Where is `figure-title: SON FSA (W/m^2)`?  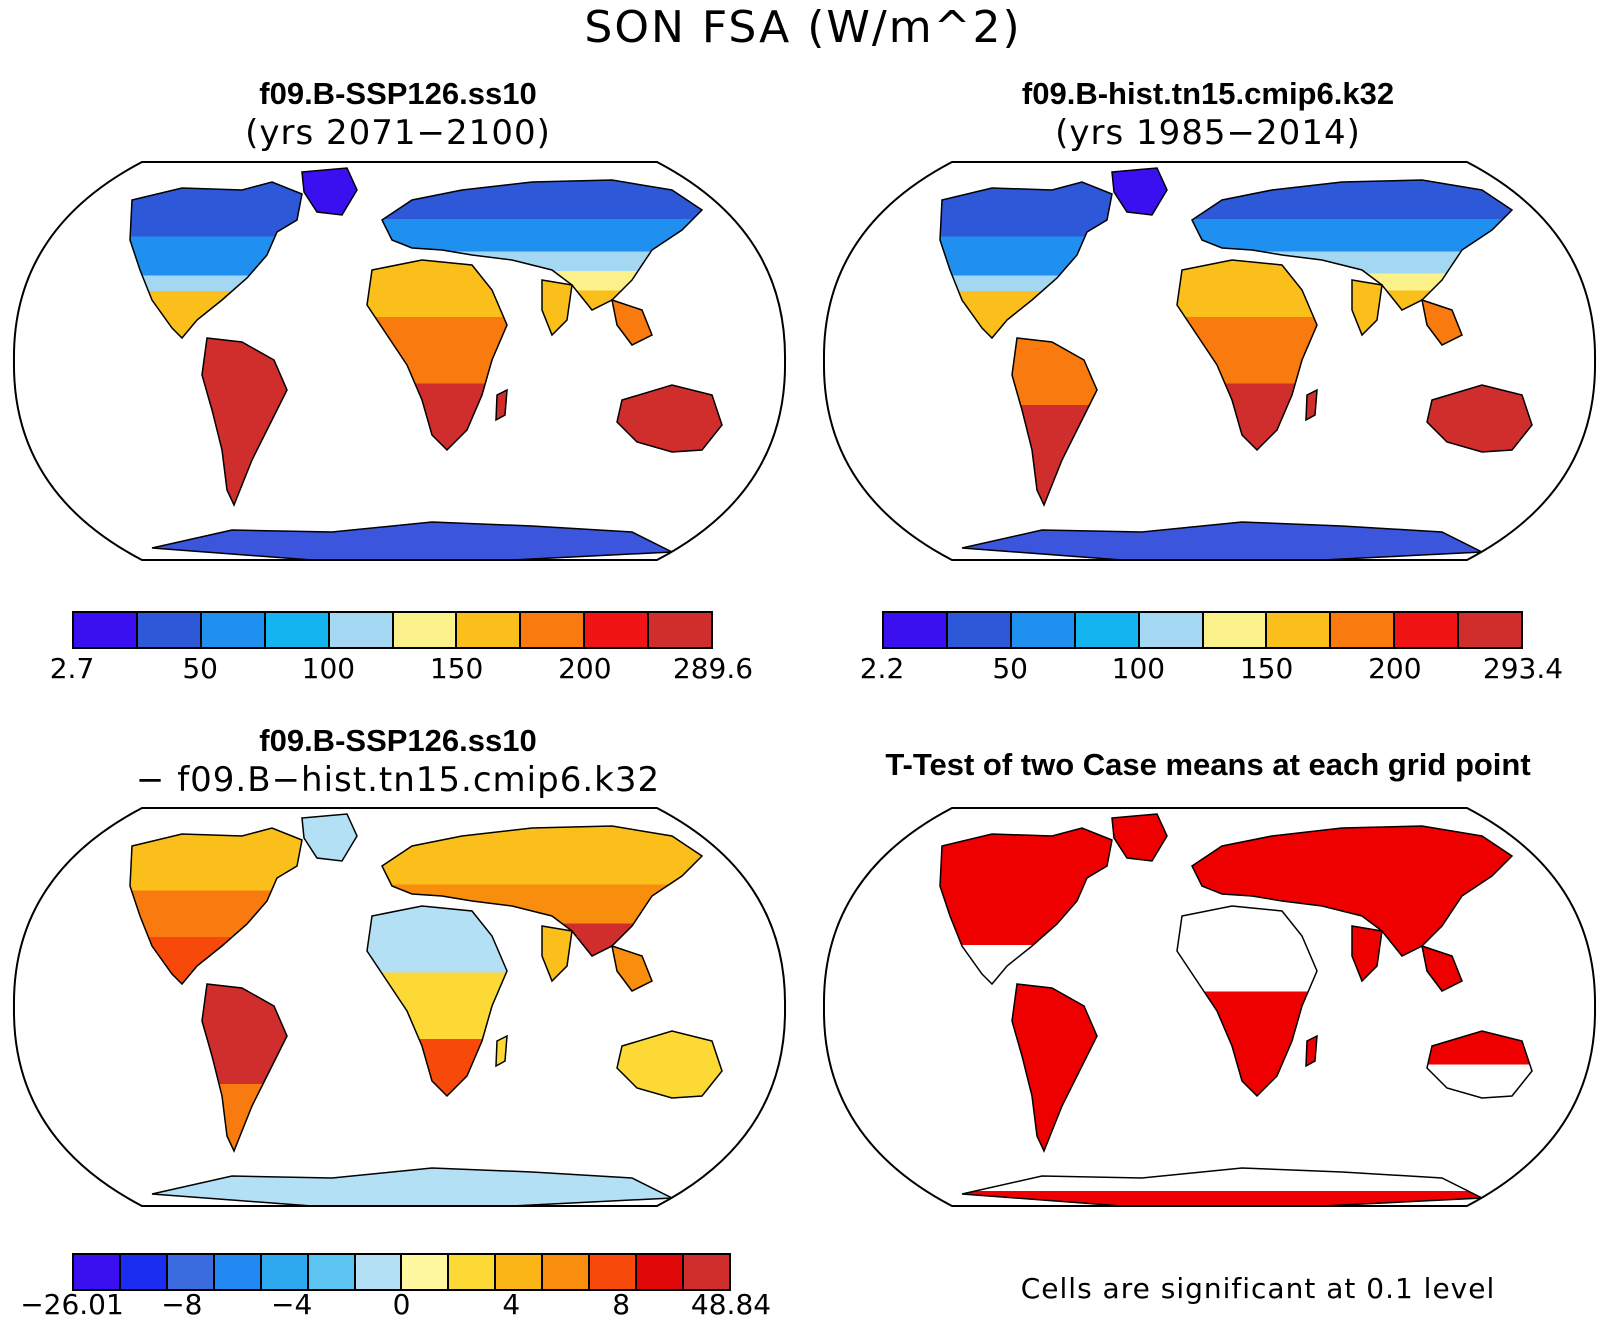 figure-title: SON FSA (W/m^2) is located at coordinates (803, 27).